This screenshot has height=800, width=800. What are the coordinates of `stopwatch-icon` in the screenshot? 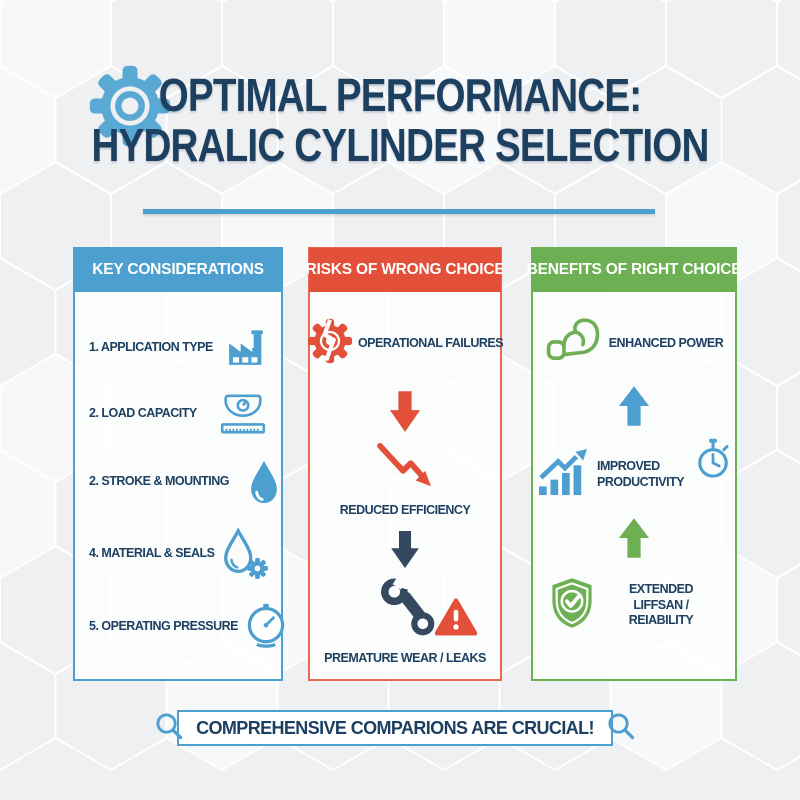 It's located at (713, 461).